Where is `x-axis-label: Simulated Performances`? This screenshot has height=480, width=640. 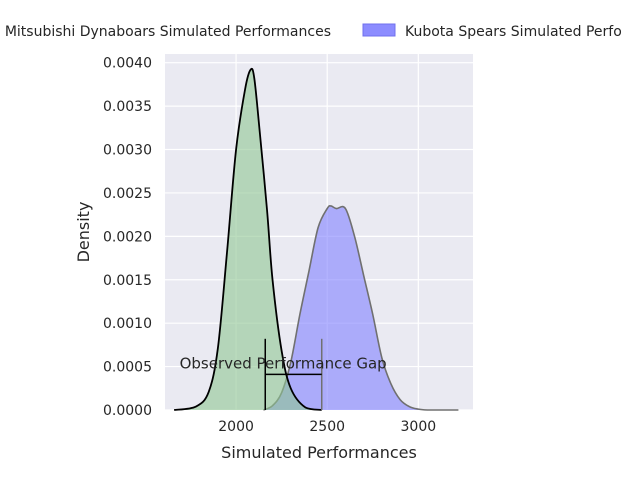
x-axis-label: Simulated Performances is located at coordinates (319, 452).